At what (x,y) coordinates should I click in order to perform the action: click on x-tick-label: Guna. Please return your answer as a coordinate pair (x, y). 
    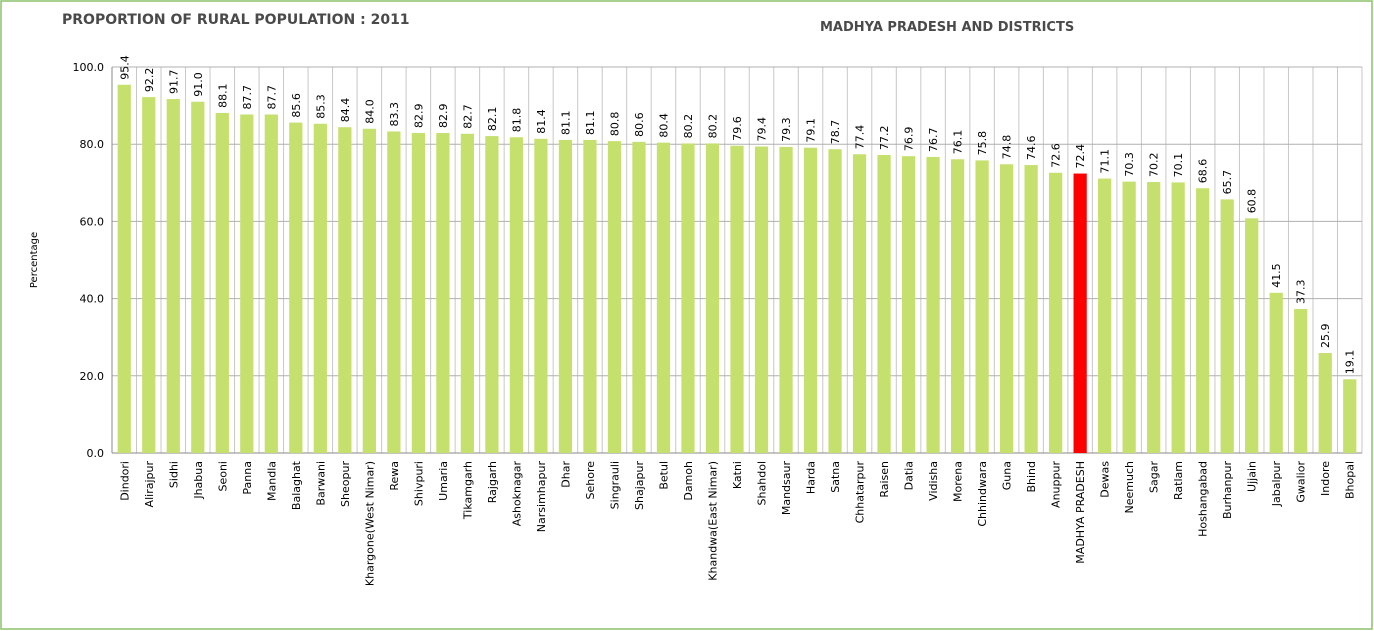
    Looking at the image, I should click on (1007, 475).